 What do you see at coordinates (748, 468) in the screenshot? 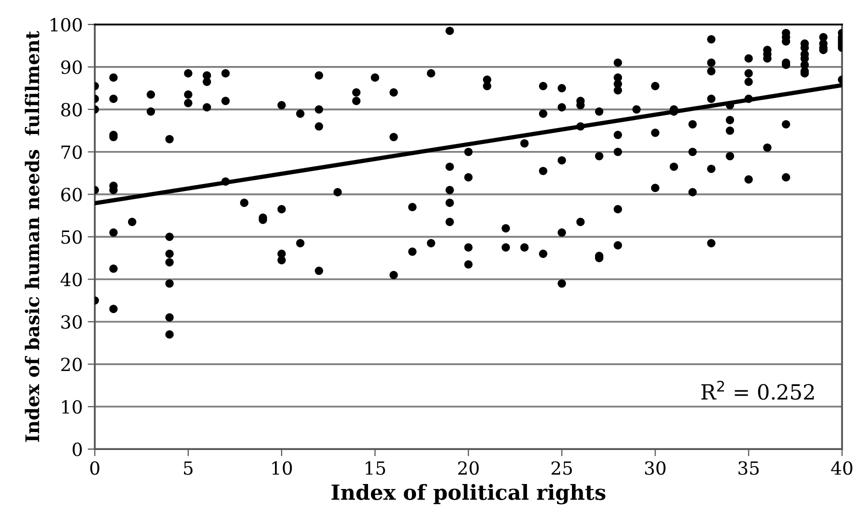
I see `x-tick-label: 35` at bounding box center [748, 468].